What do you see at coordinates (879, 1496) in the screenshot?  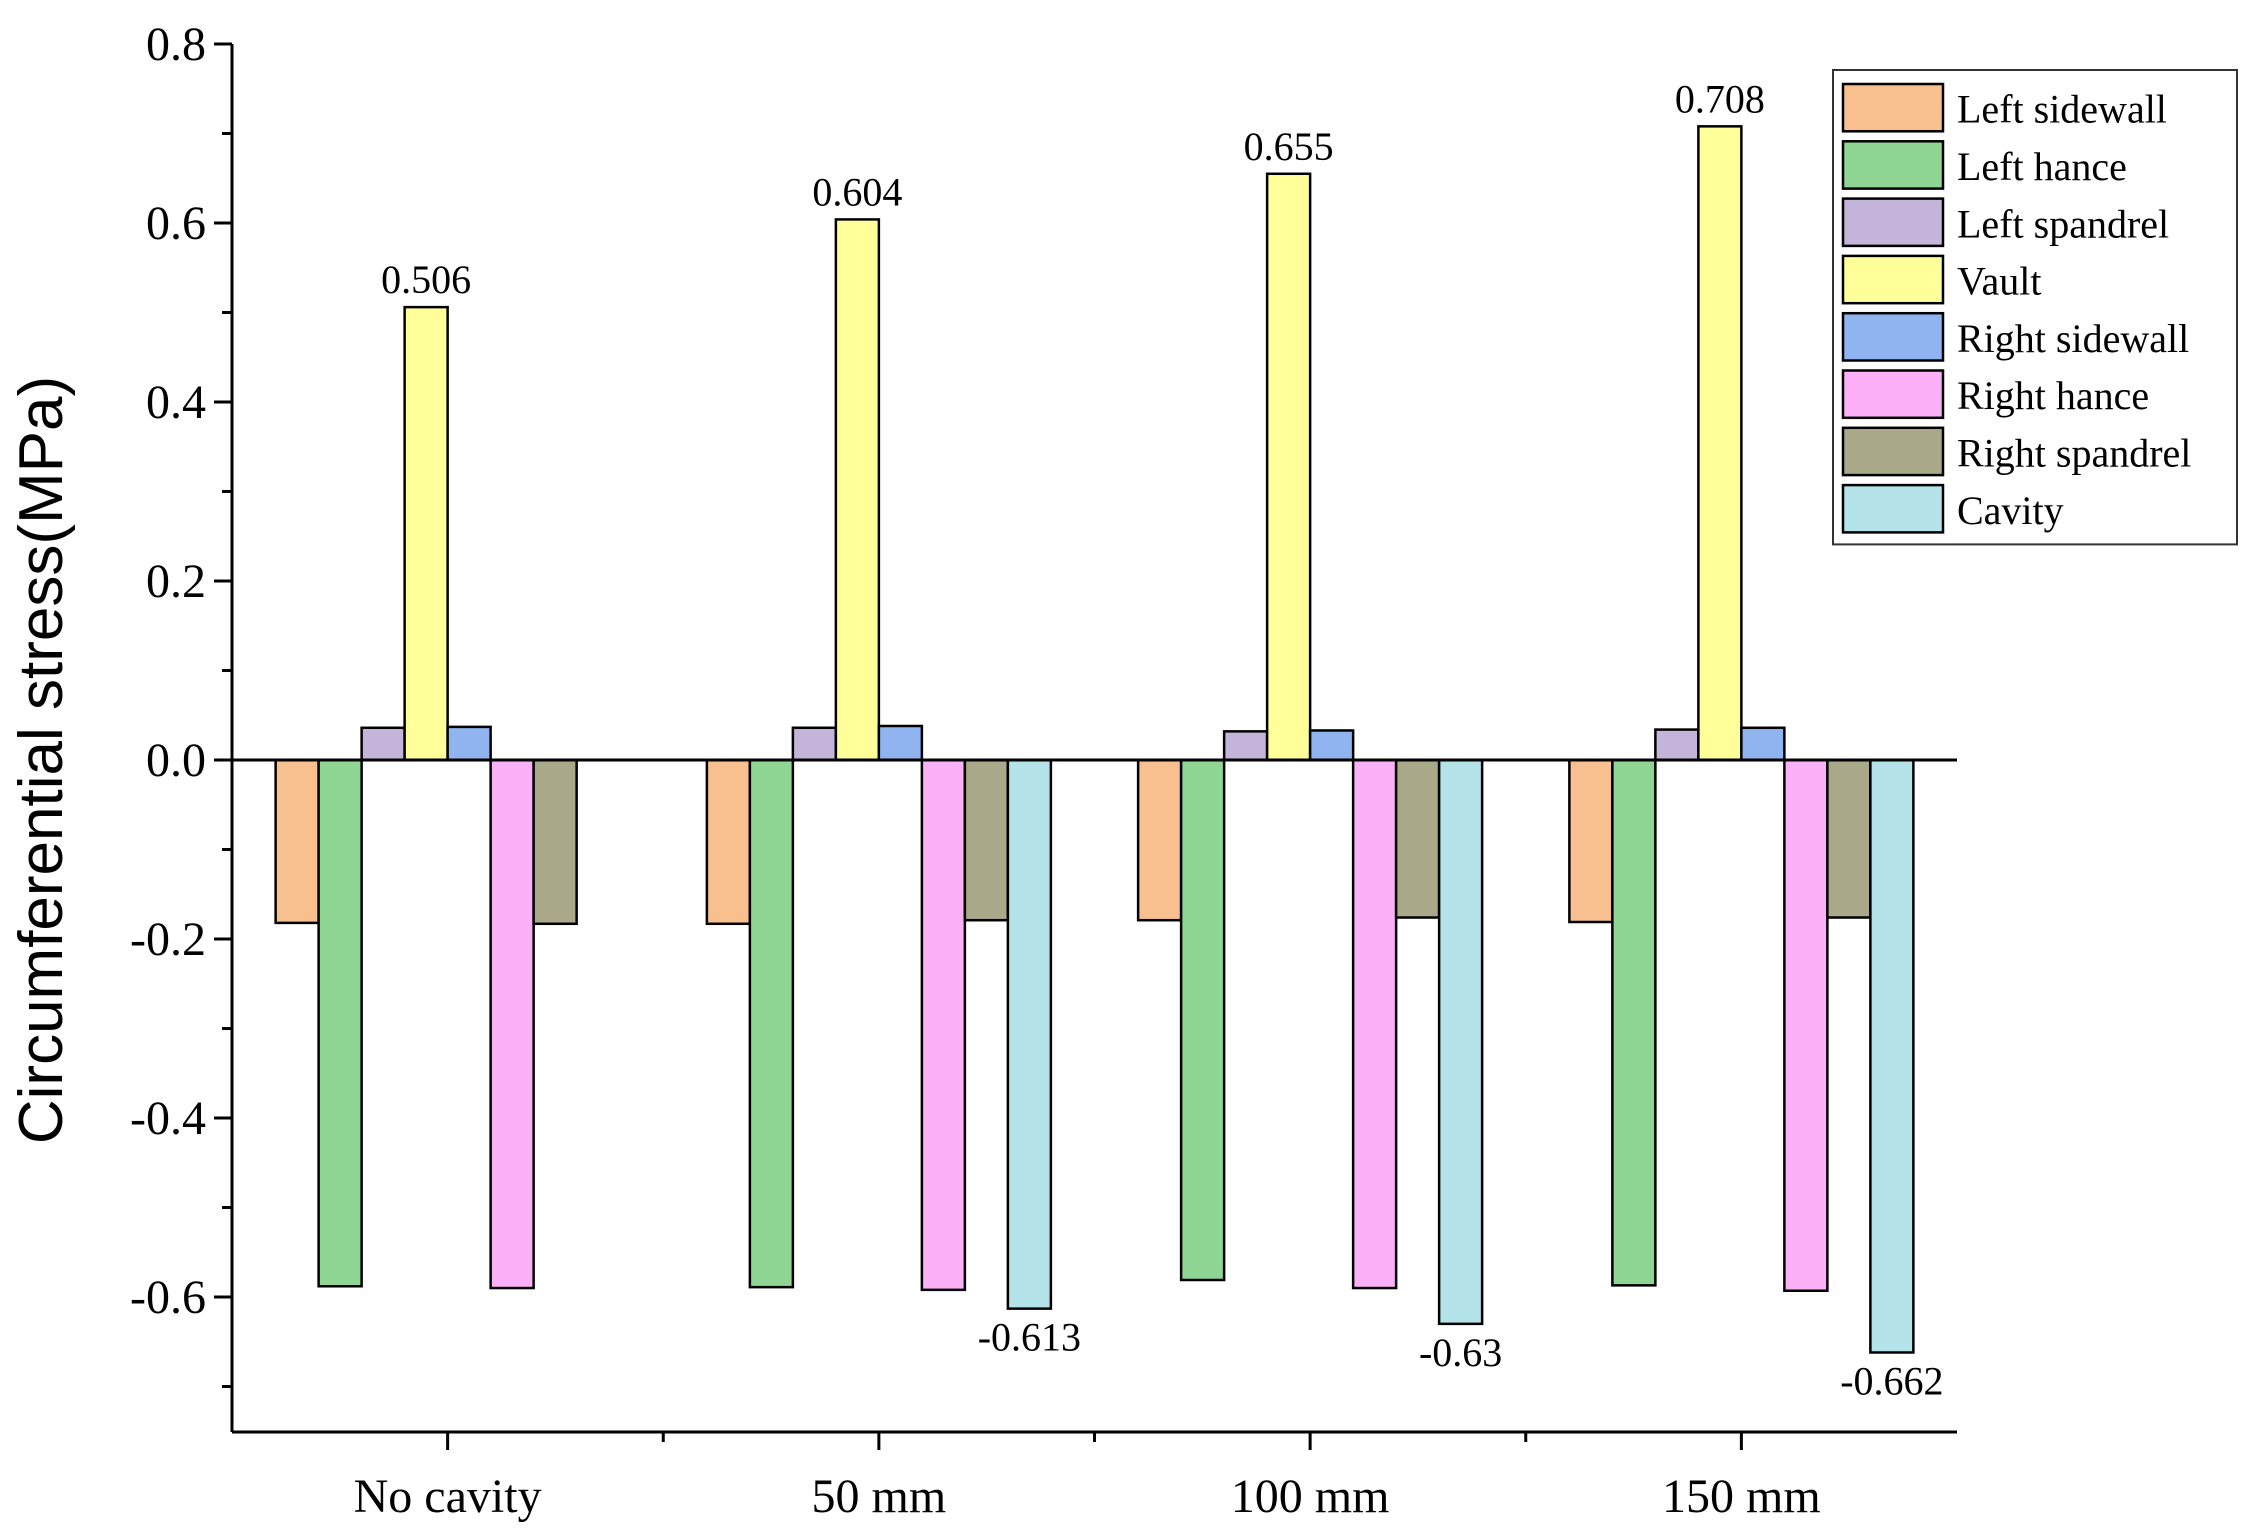 I see `x-tick-label: 50 mm` at bounding box center [879, 1496].